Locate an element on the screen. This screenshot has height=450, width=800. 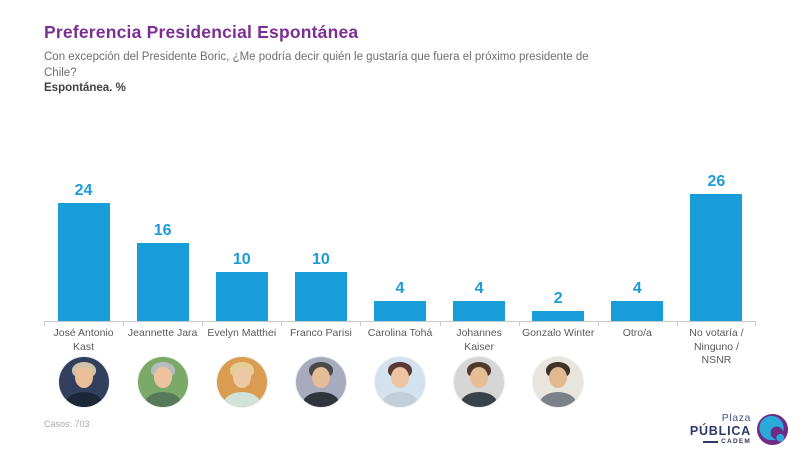
avatar-gonzalo-winter is located at coordinates (558, 382).